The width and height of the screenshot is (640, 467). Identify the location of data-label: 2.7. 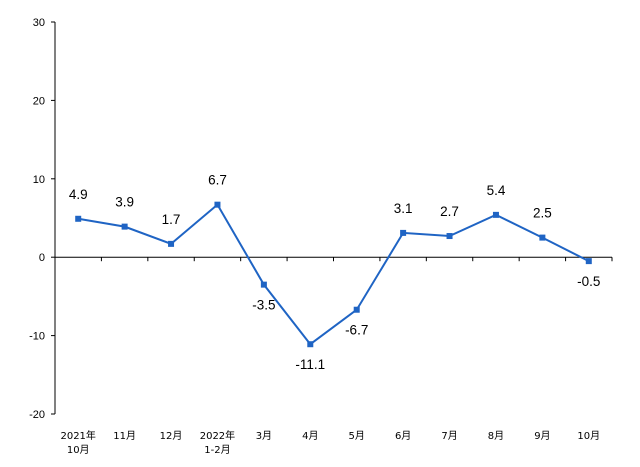
(449, 211).